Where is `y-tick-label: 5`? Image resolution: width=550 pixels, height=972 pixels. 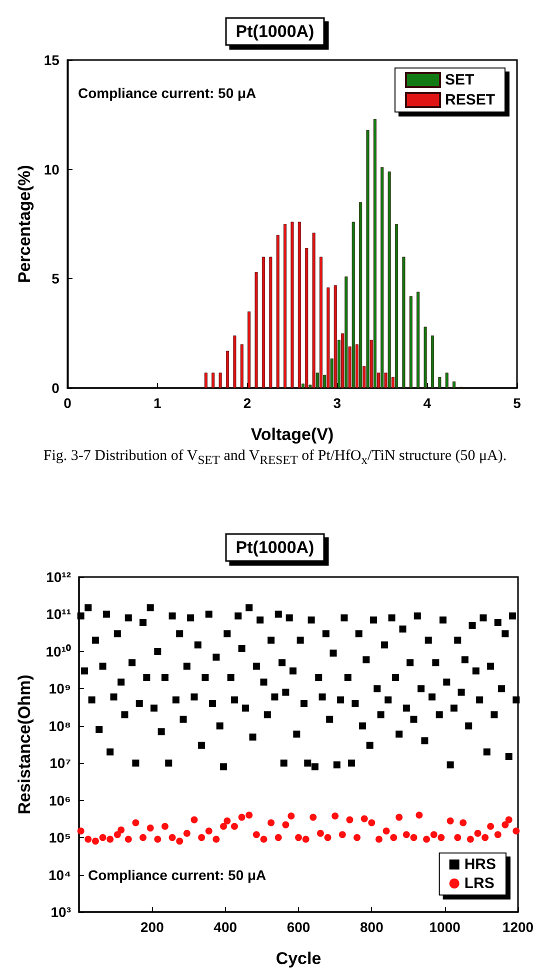 y-tick-label: 5 is located at coordinates (56, 278).